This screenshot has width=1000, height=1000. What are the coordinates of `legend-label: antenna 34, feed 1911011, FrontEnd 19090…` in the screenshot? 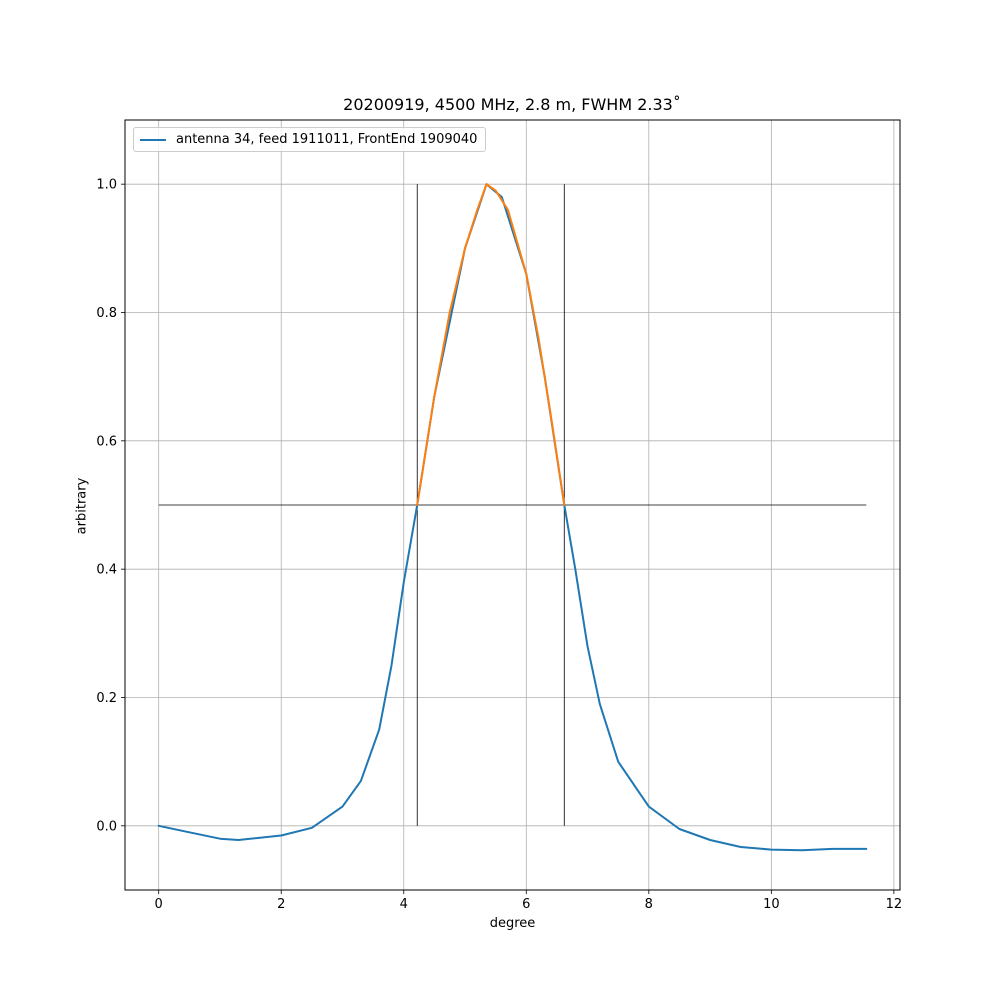 It's located at (327, 139).